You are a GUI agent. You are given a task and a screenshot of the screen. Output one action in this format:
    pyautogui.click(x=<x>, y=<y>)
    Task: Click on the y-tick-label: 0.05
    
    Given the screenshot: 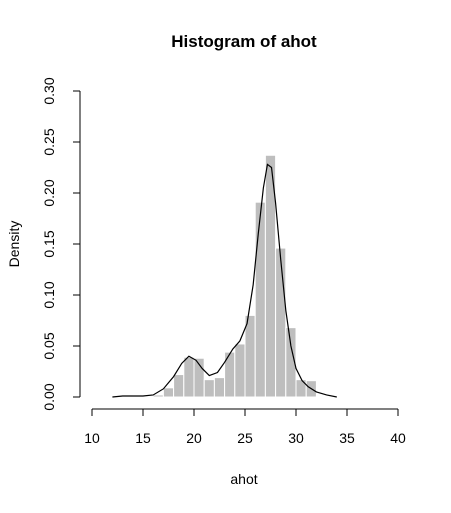 What is the action you would take?
    pyautogui.click(x=49, y=345)
    